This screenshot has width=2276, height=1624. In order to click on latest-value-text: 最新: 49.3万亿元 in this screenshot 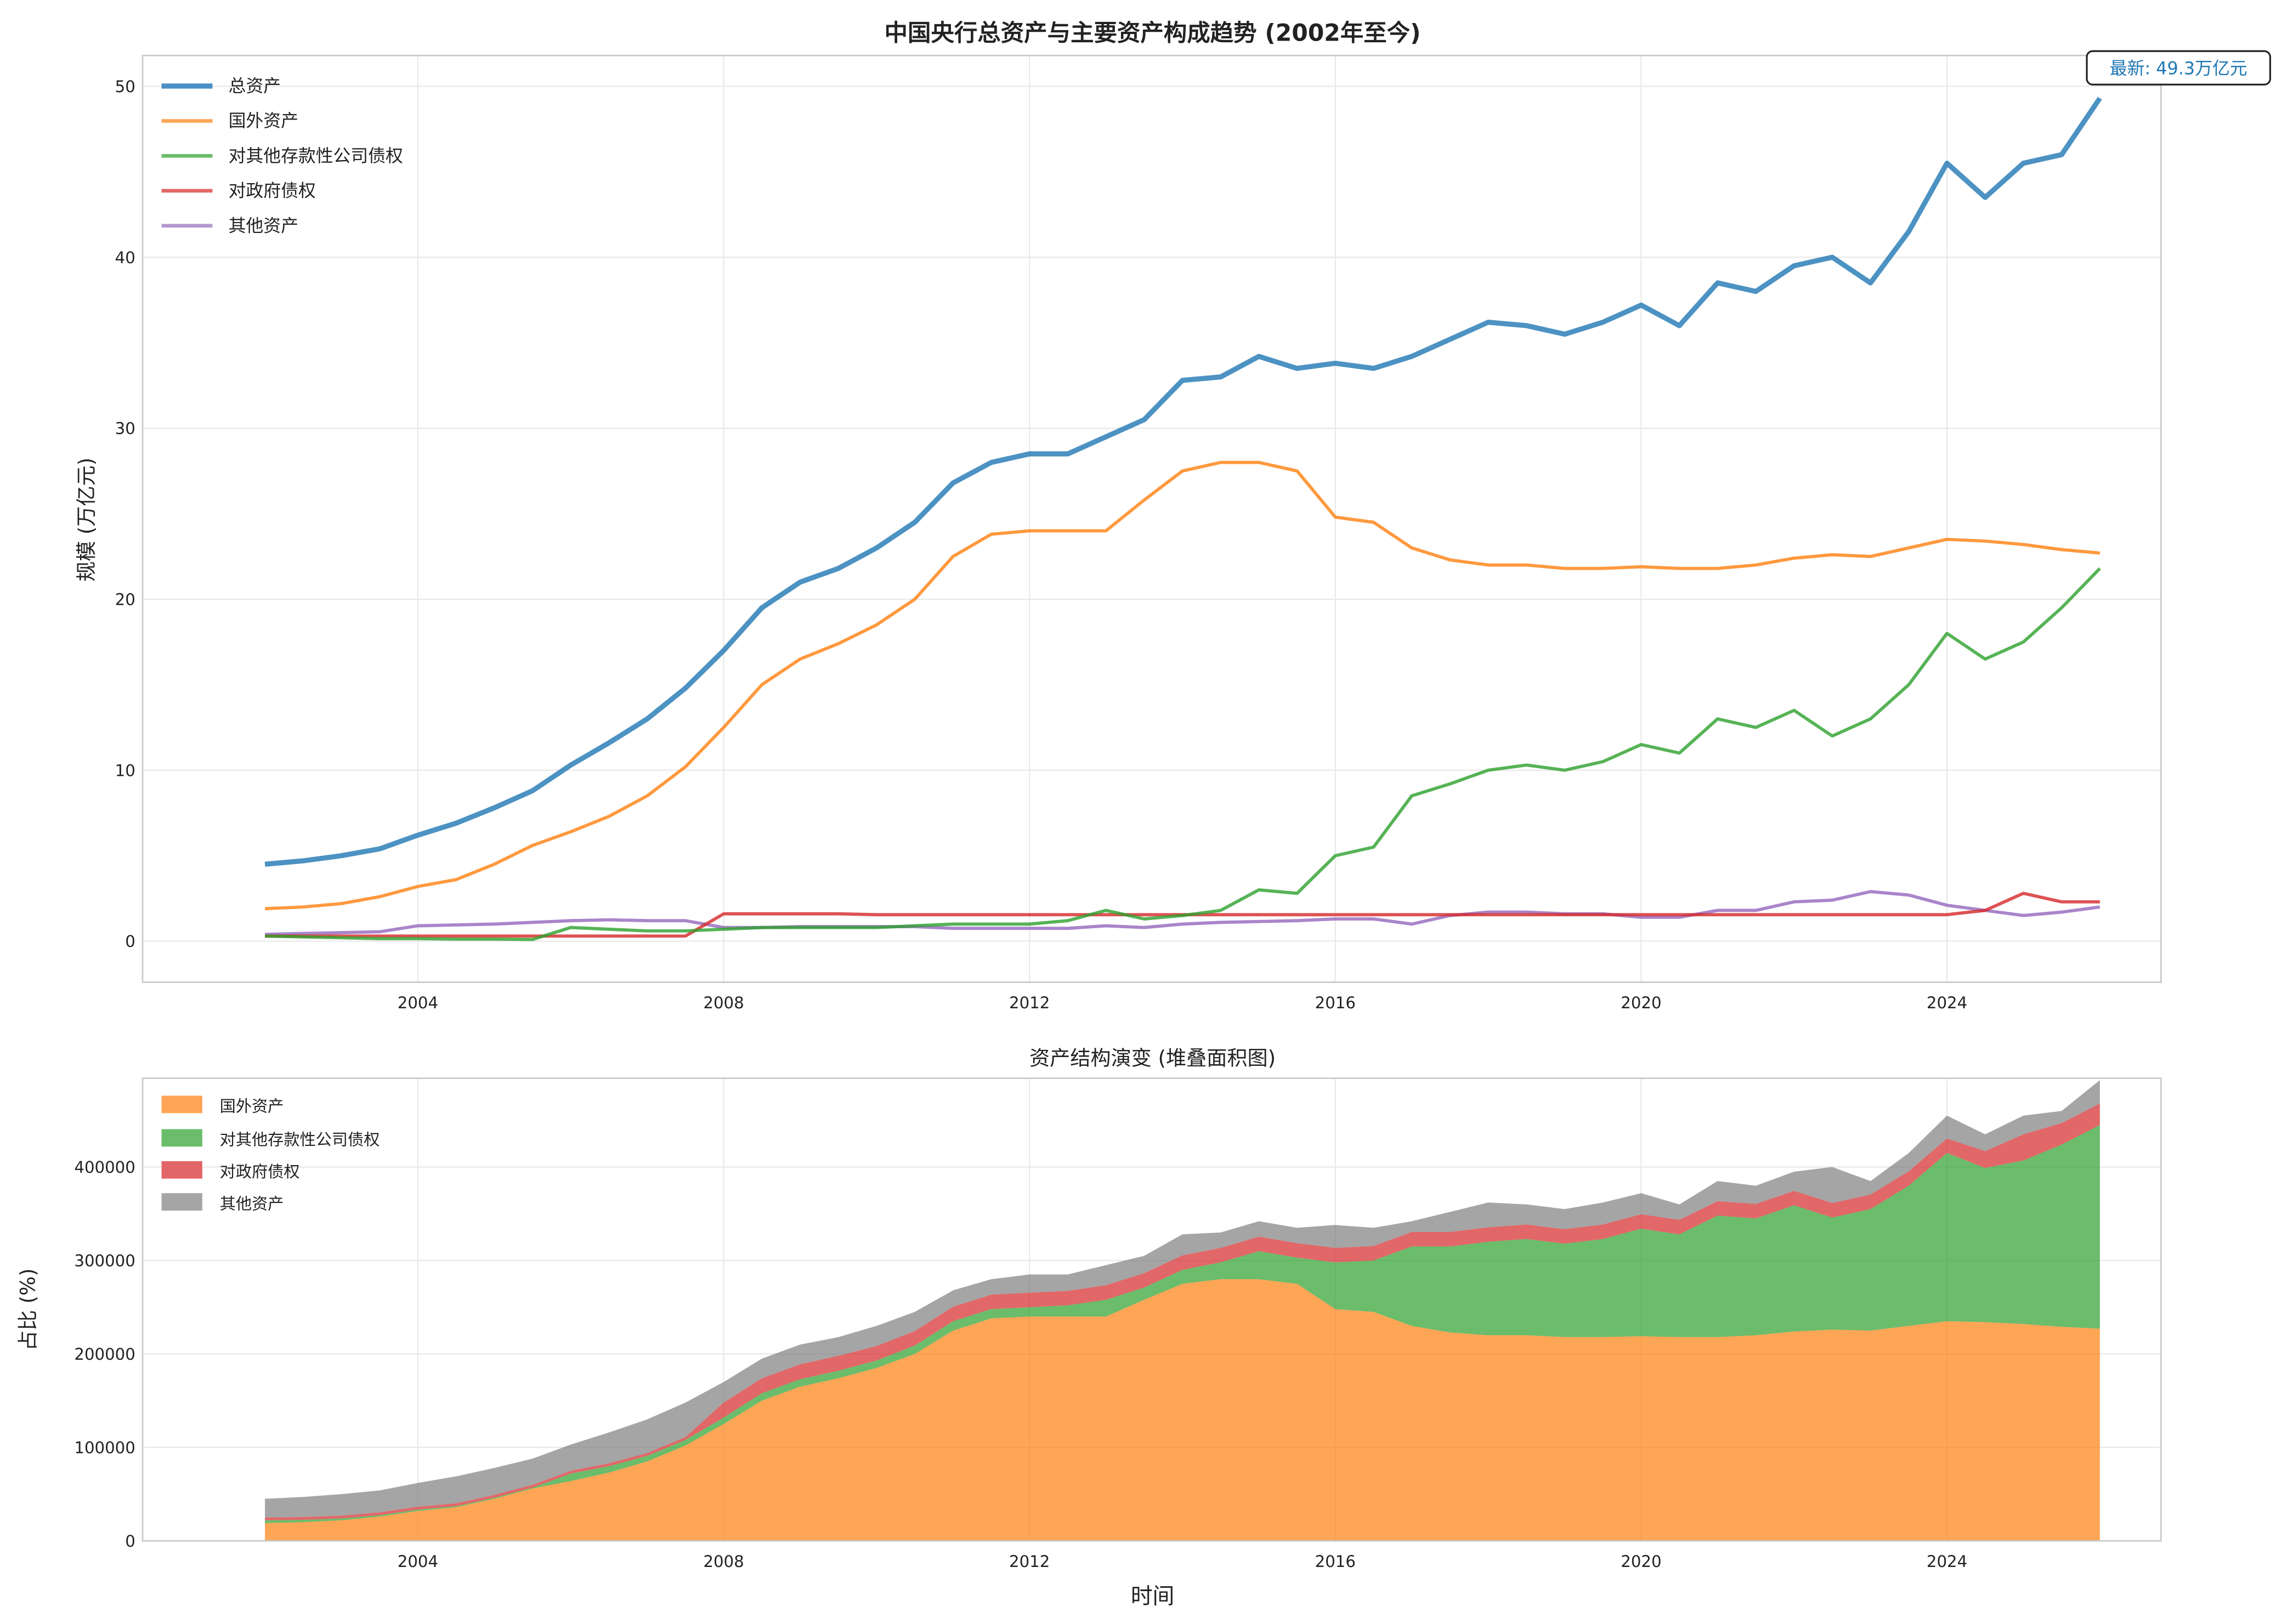, I will do `click(2178, 68)`.